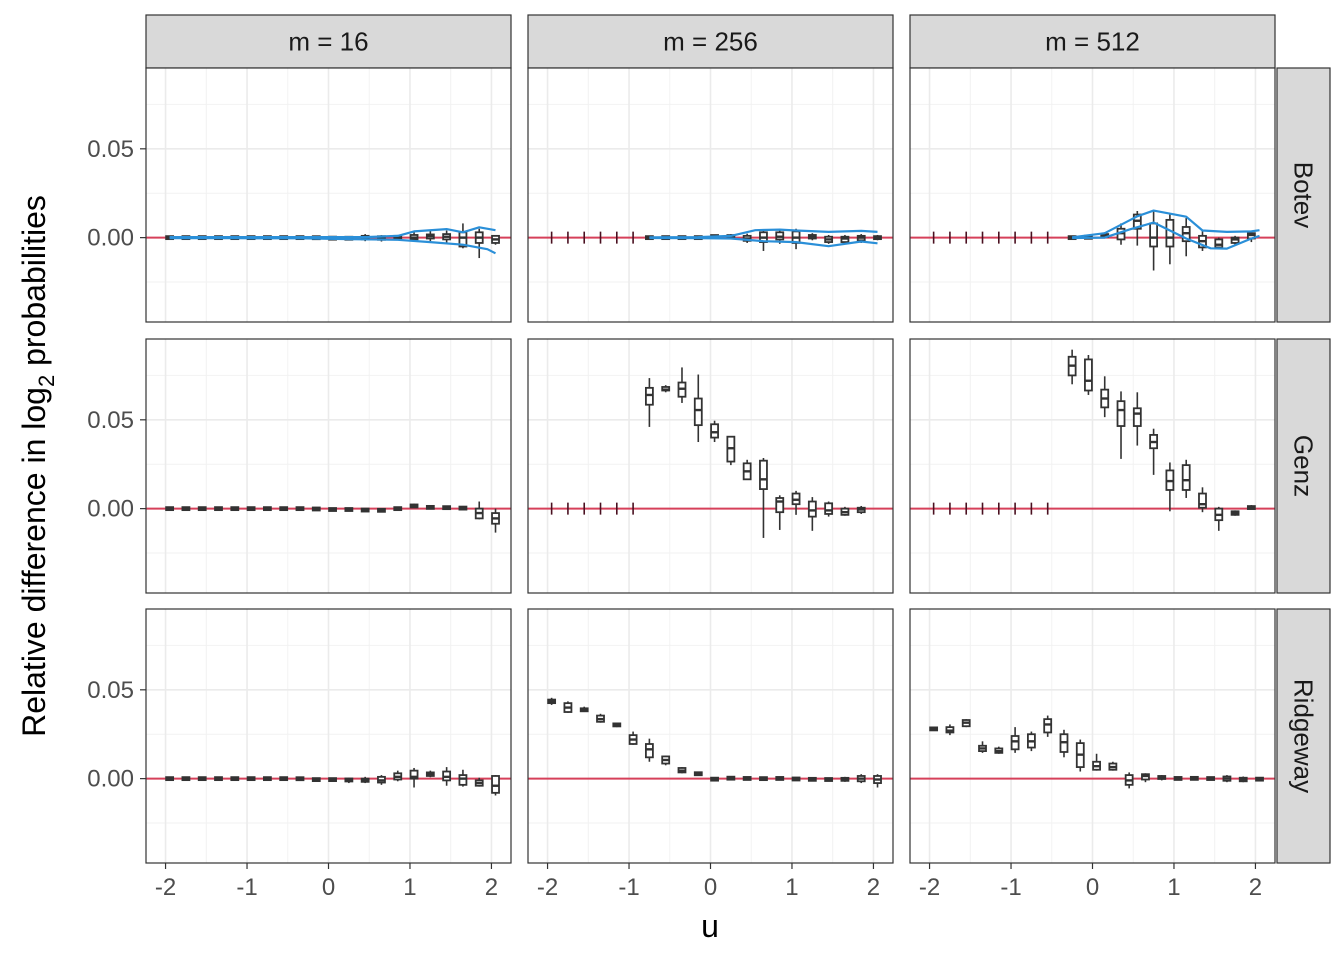  Describe the element at coordinates (710, 887) in the screenshot. I see `x-tick-label: 0` at that location.